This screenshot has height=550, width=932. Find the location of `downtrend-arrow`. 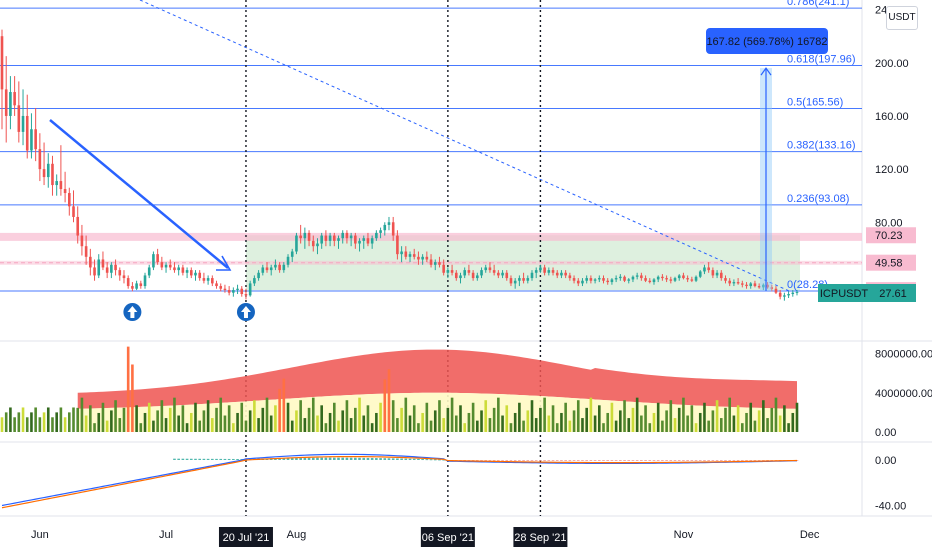

downtrend-arrow is located at coordinates (140, 195).